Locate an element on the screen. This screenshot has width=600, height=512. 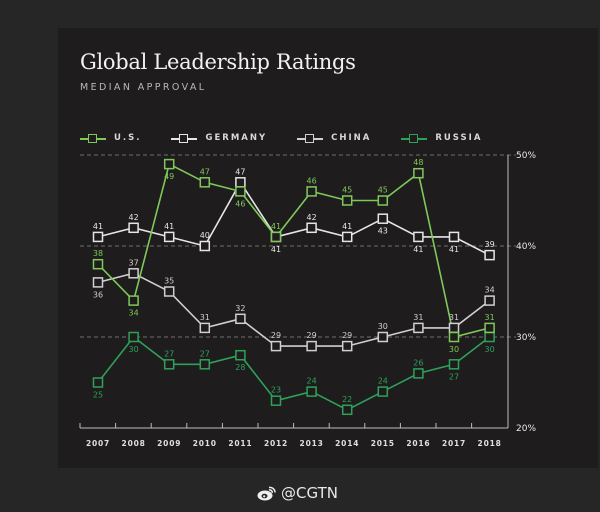
data-label-russia: 26 is located at coordinates (418, 362).